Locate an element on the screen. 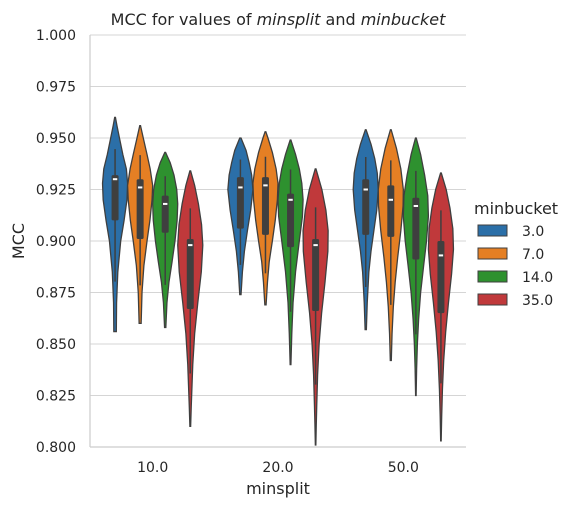 Image resolution: width=574 pixels, height=508 pixels. y-tick-label: 0.850 is located at coordinates (56, 345).